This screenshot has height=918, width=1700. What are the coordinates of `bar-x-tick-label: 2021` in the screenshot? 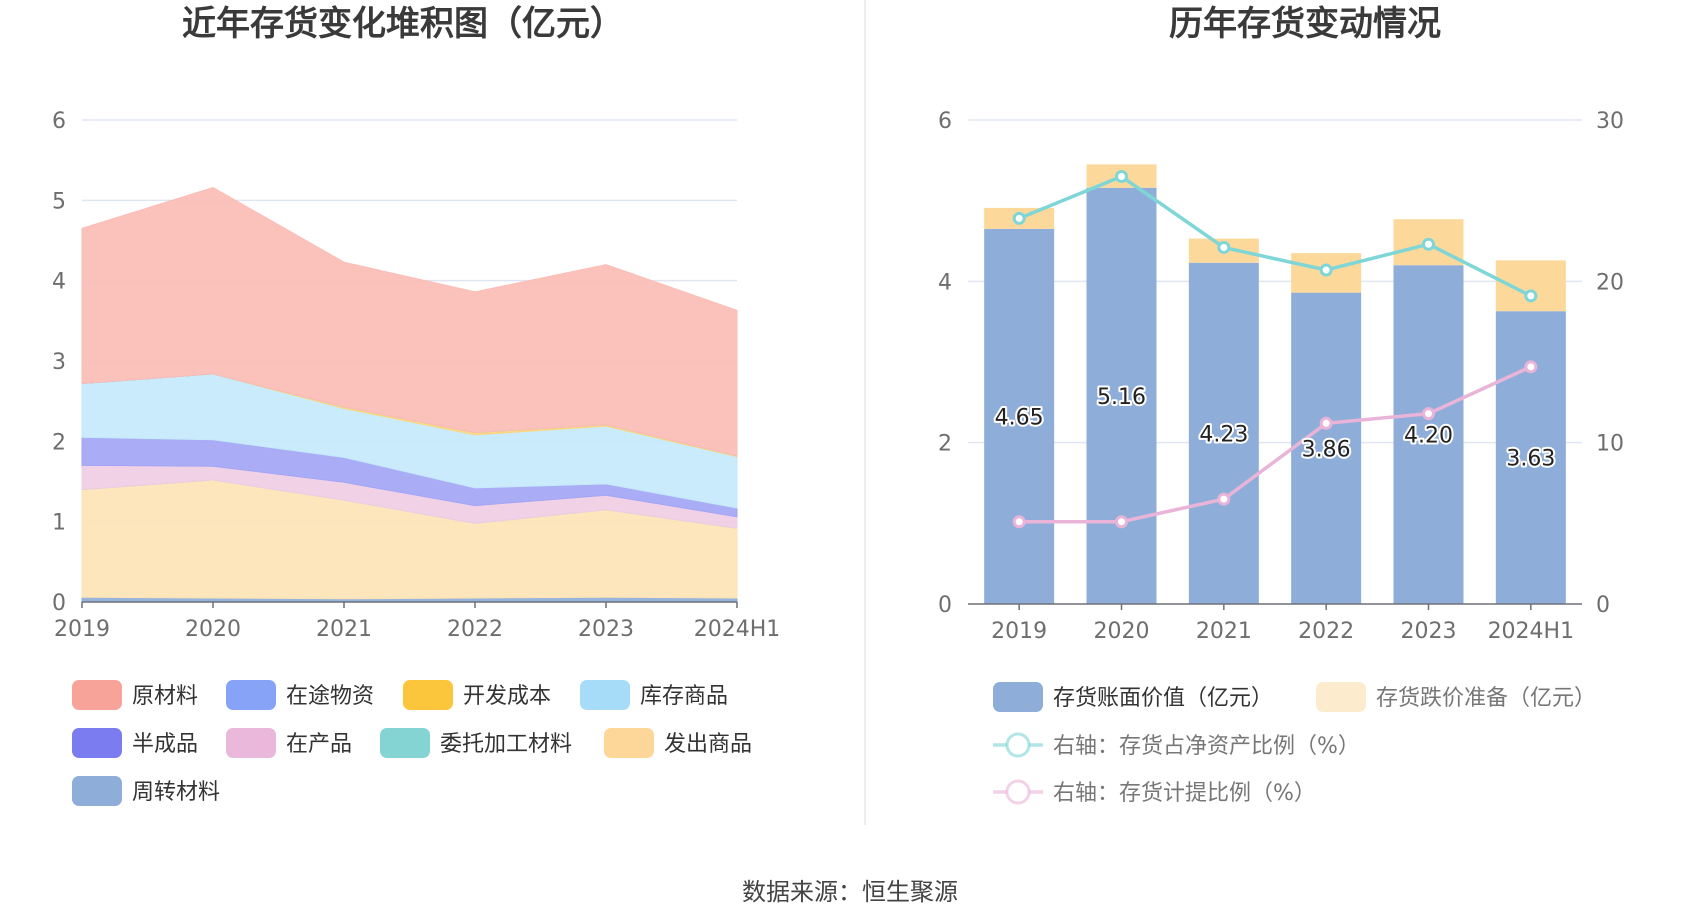 It's located at (1224, 631).